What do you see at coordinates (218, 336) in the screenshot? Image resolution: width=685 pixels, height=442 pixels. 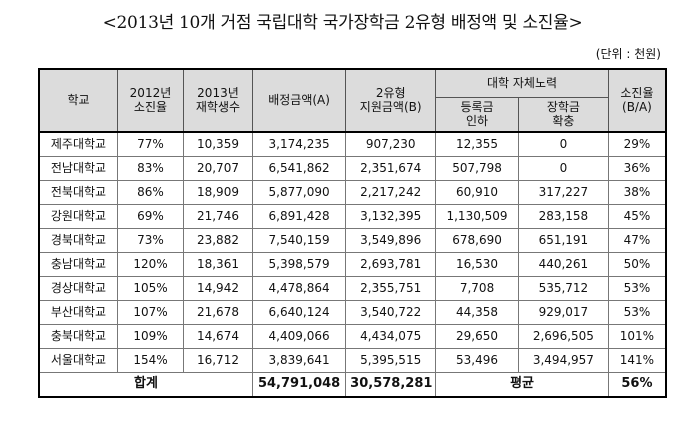 I see `cell-students: 14,674` at bounding box center [218, 336].